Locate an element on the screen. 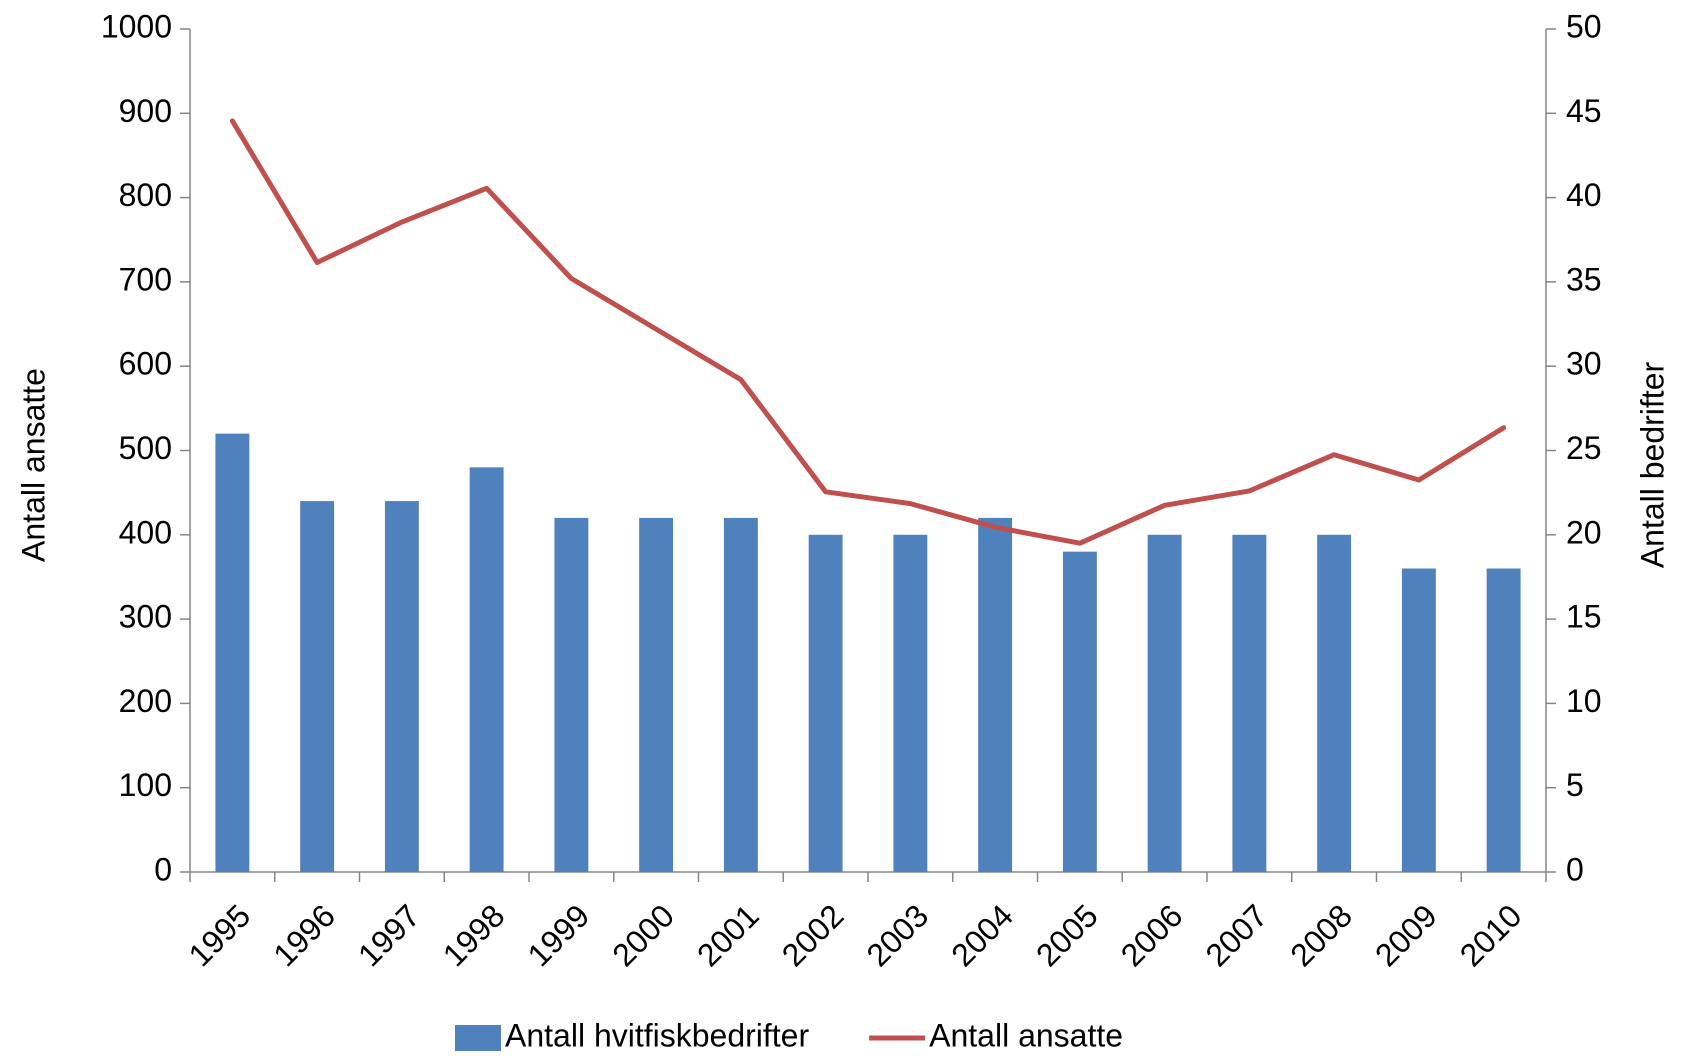  y2-tick-label: 20 is located at coordinates (1584, 532).